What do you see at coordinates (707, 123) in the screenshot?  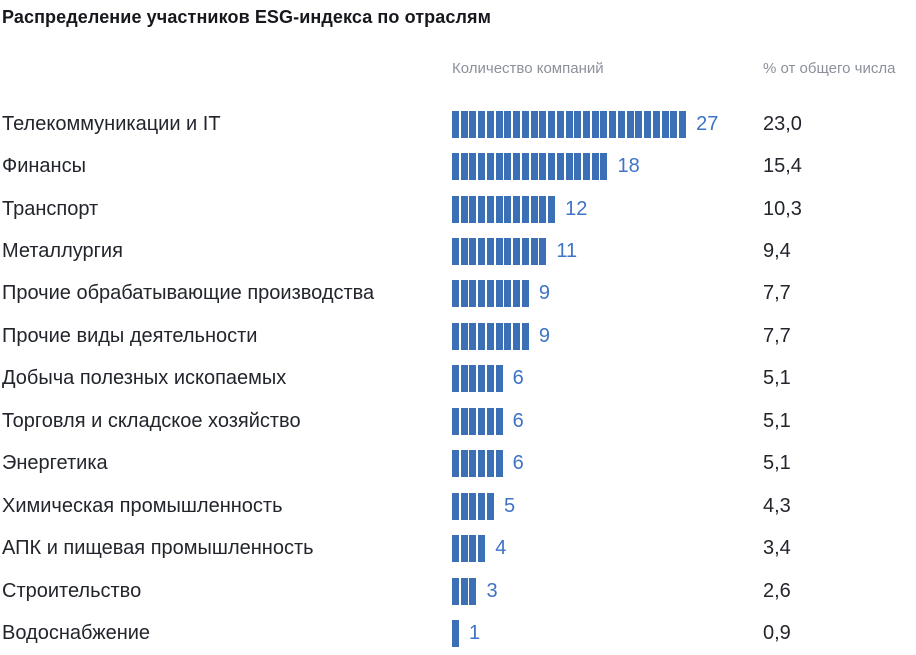 I see `count-value: 27` at bounding box center [707, 123].